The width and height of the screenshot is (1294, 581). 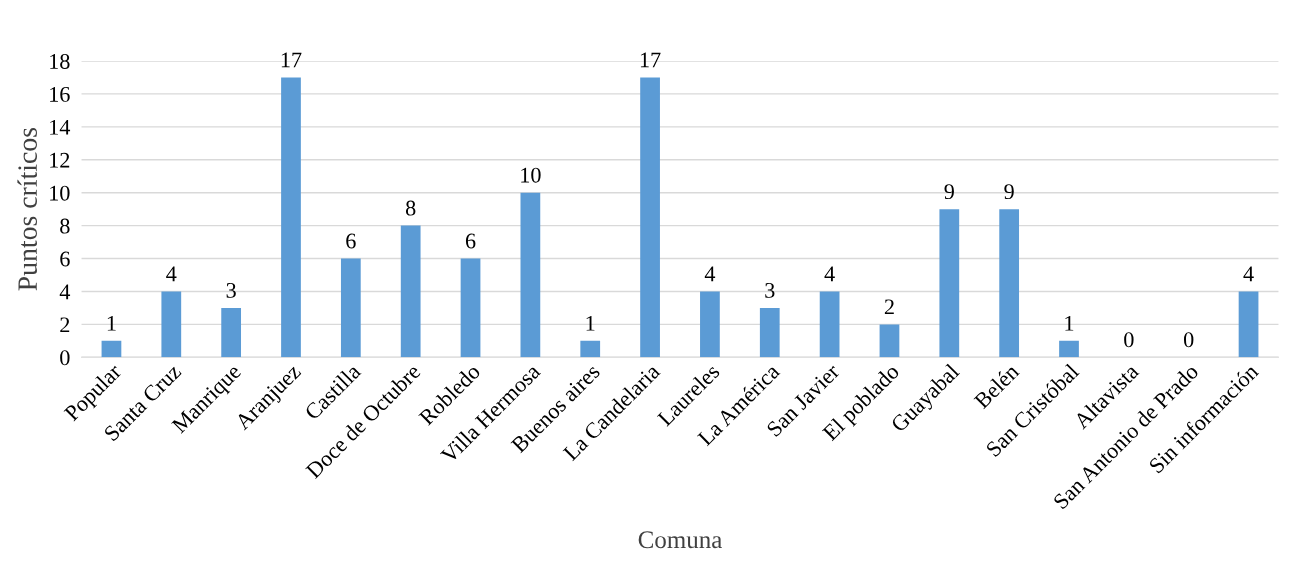 What do you see at coordinates (60, 94) in the screenshot?
I see `y-tick-label: 16` at bounding box center [60, 94].